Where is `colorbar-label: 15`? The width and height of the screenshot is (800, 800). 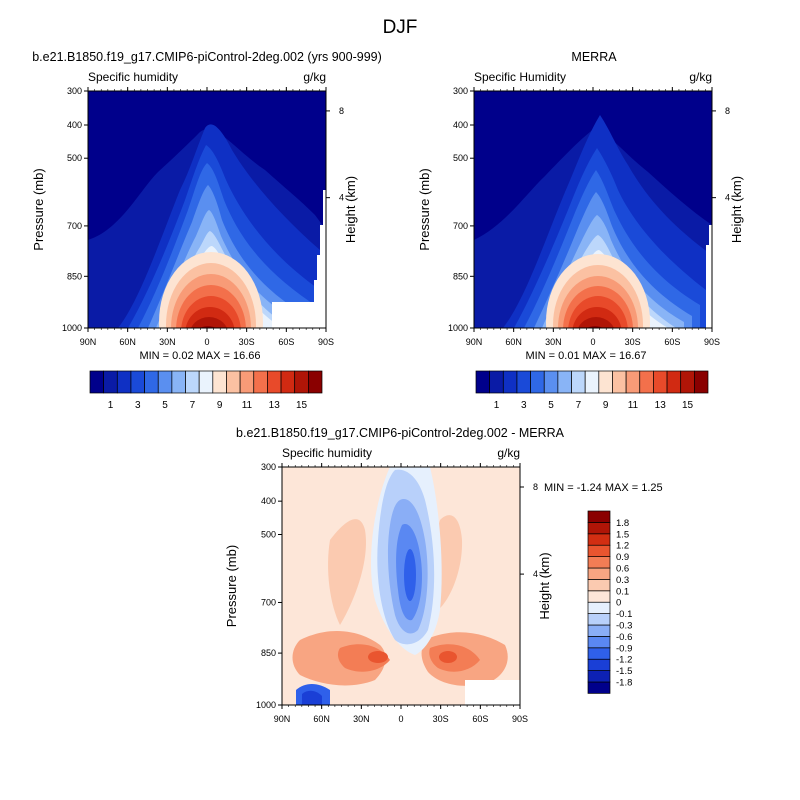 colorbar-label: 15 is located at coordinates (688, 405).